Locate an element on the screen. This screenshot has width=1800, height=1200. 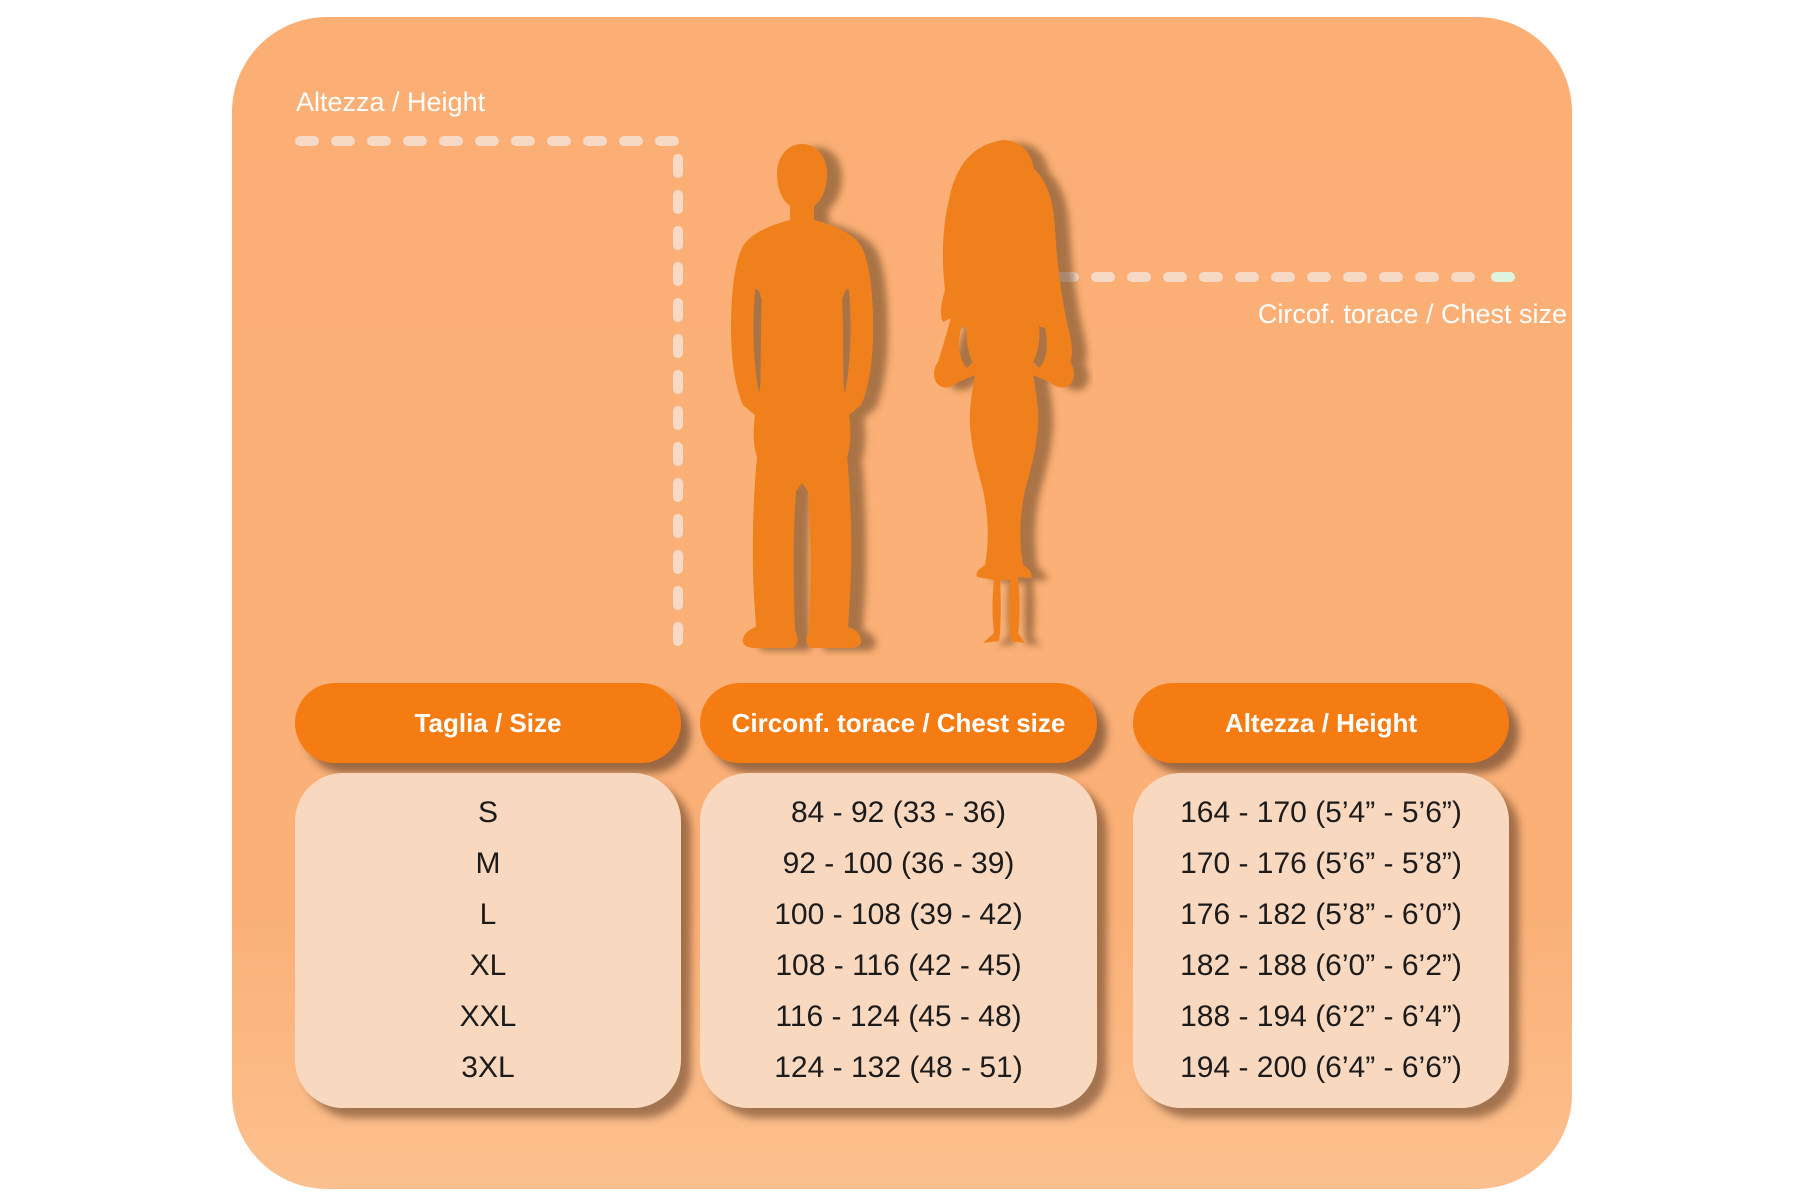
chest-cell: 124 - 132 (48 - 51) is located at coordinates (898, 1068).